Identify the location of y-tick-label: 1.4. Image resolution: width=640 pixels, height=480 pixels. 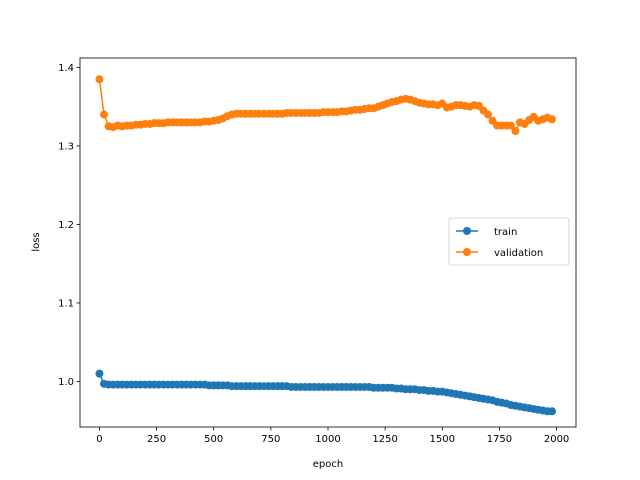
(66, 68).